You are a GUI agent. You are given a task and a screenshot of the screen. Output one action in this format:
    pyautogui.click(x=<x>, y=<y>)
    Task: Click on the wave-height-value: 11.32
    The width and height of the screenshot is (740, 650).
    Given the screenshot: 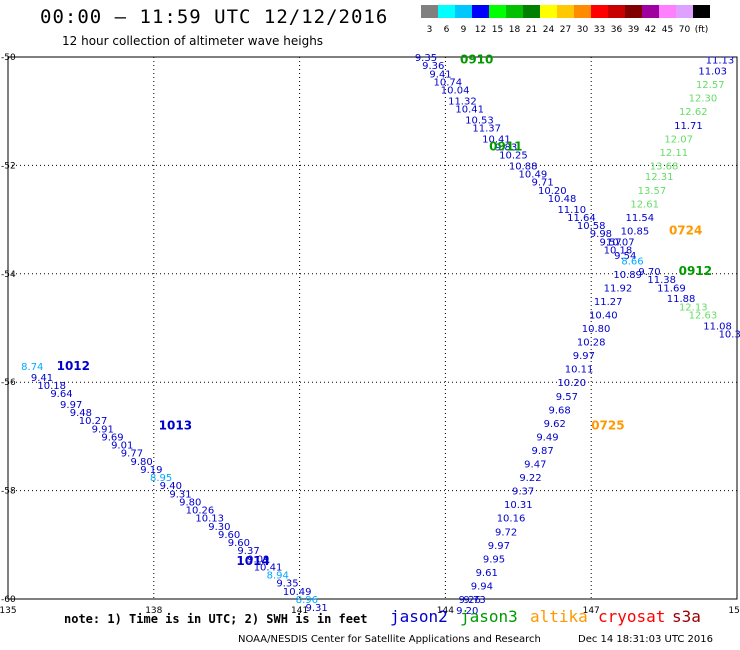 What is the action you would take?
    pyautogui.click(x=462, y=101)
    